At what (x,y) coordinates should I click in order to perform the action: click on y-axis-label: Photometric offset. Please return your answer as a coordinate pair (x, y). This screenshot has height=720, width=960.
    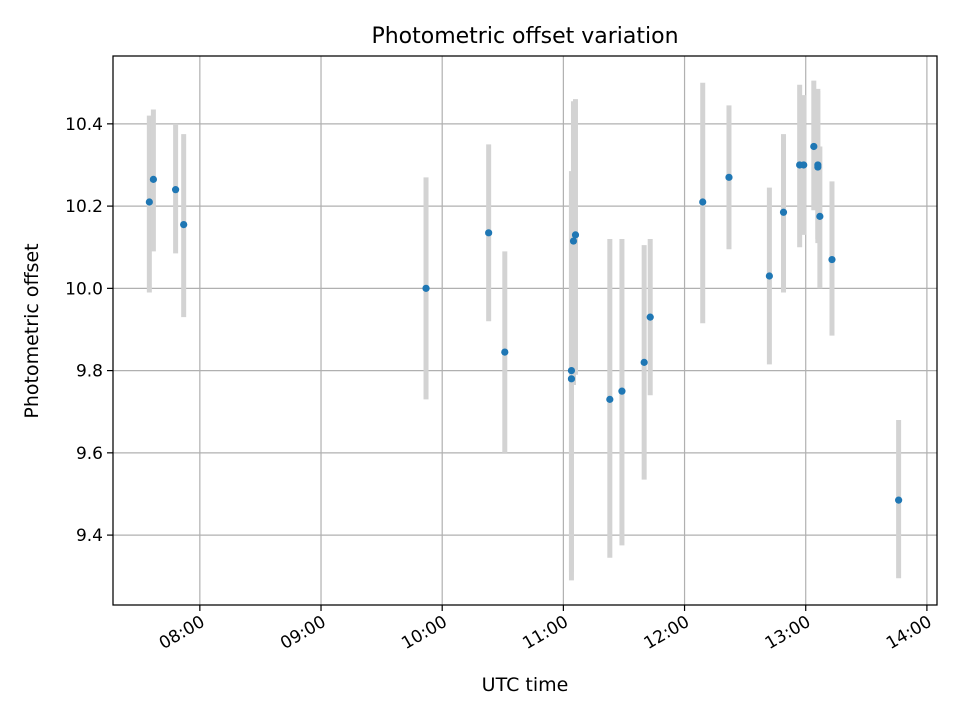
    Looking at the image, I should click on (32, 330).